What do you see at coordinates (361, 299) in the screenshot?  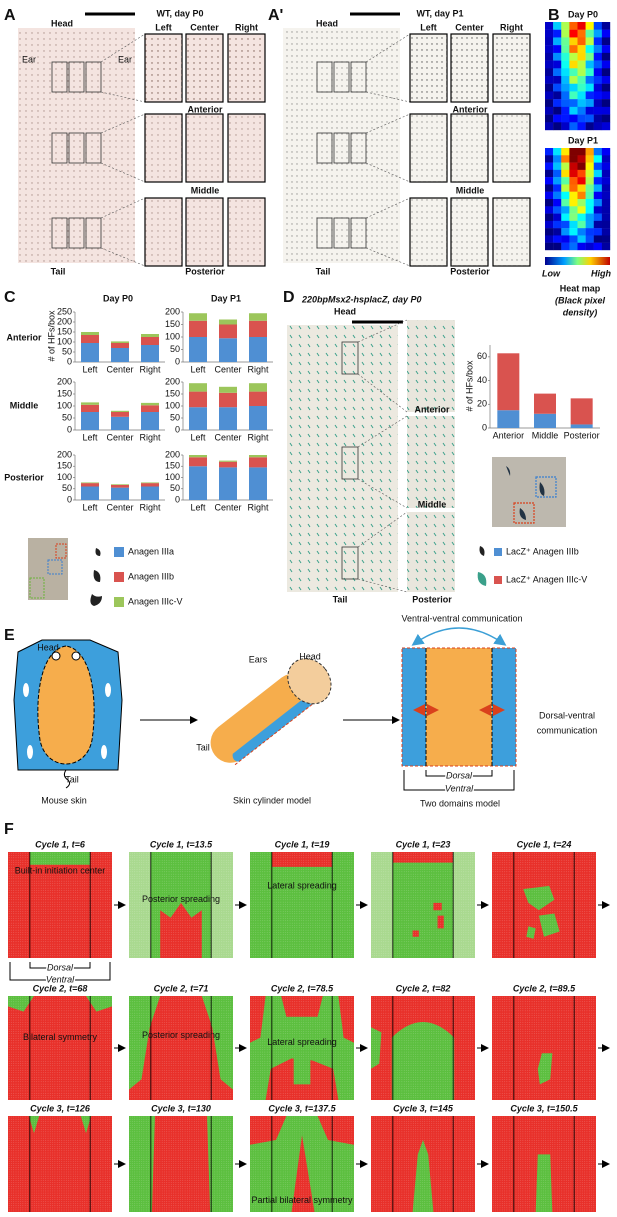 I see `panel-title: 220bpMsx2-hsplacZ, day P0` at bounding box center [361, 299].